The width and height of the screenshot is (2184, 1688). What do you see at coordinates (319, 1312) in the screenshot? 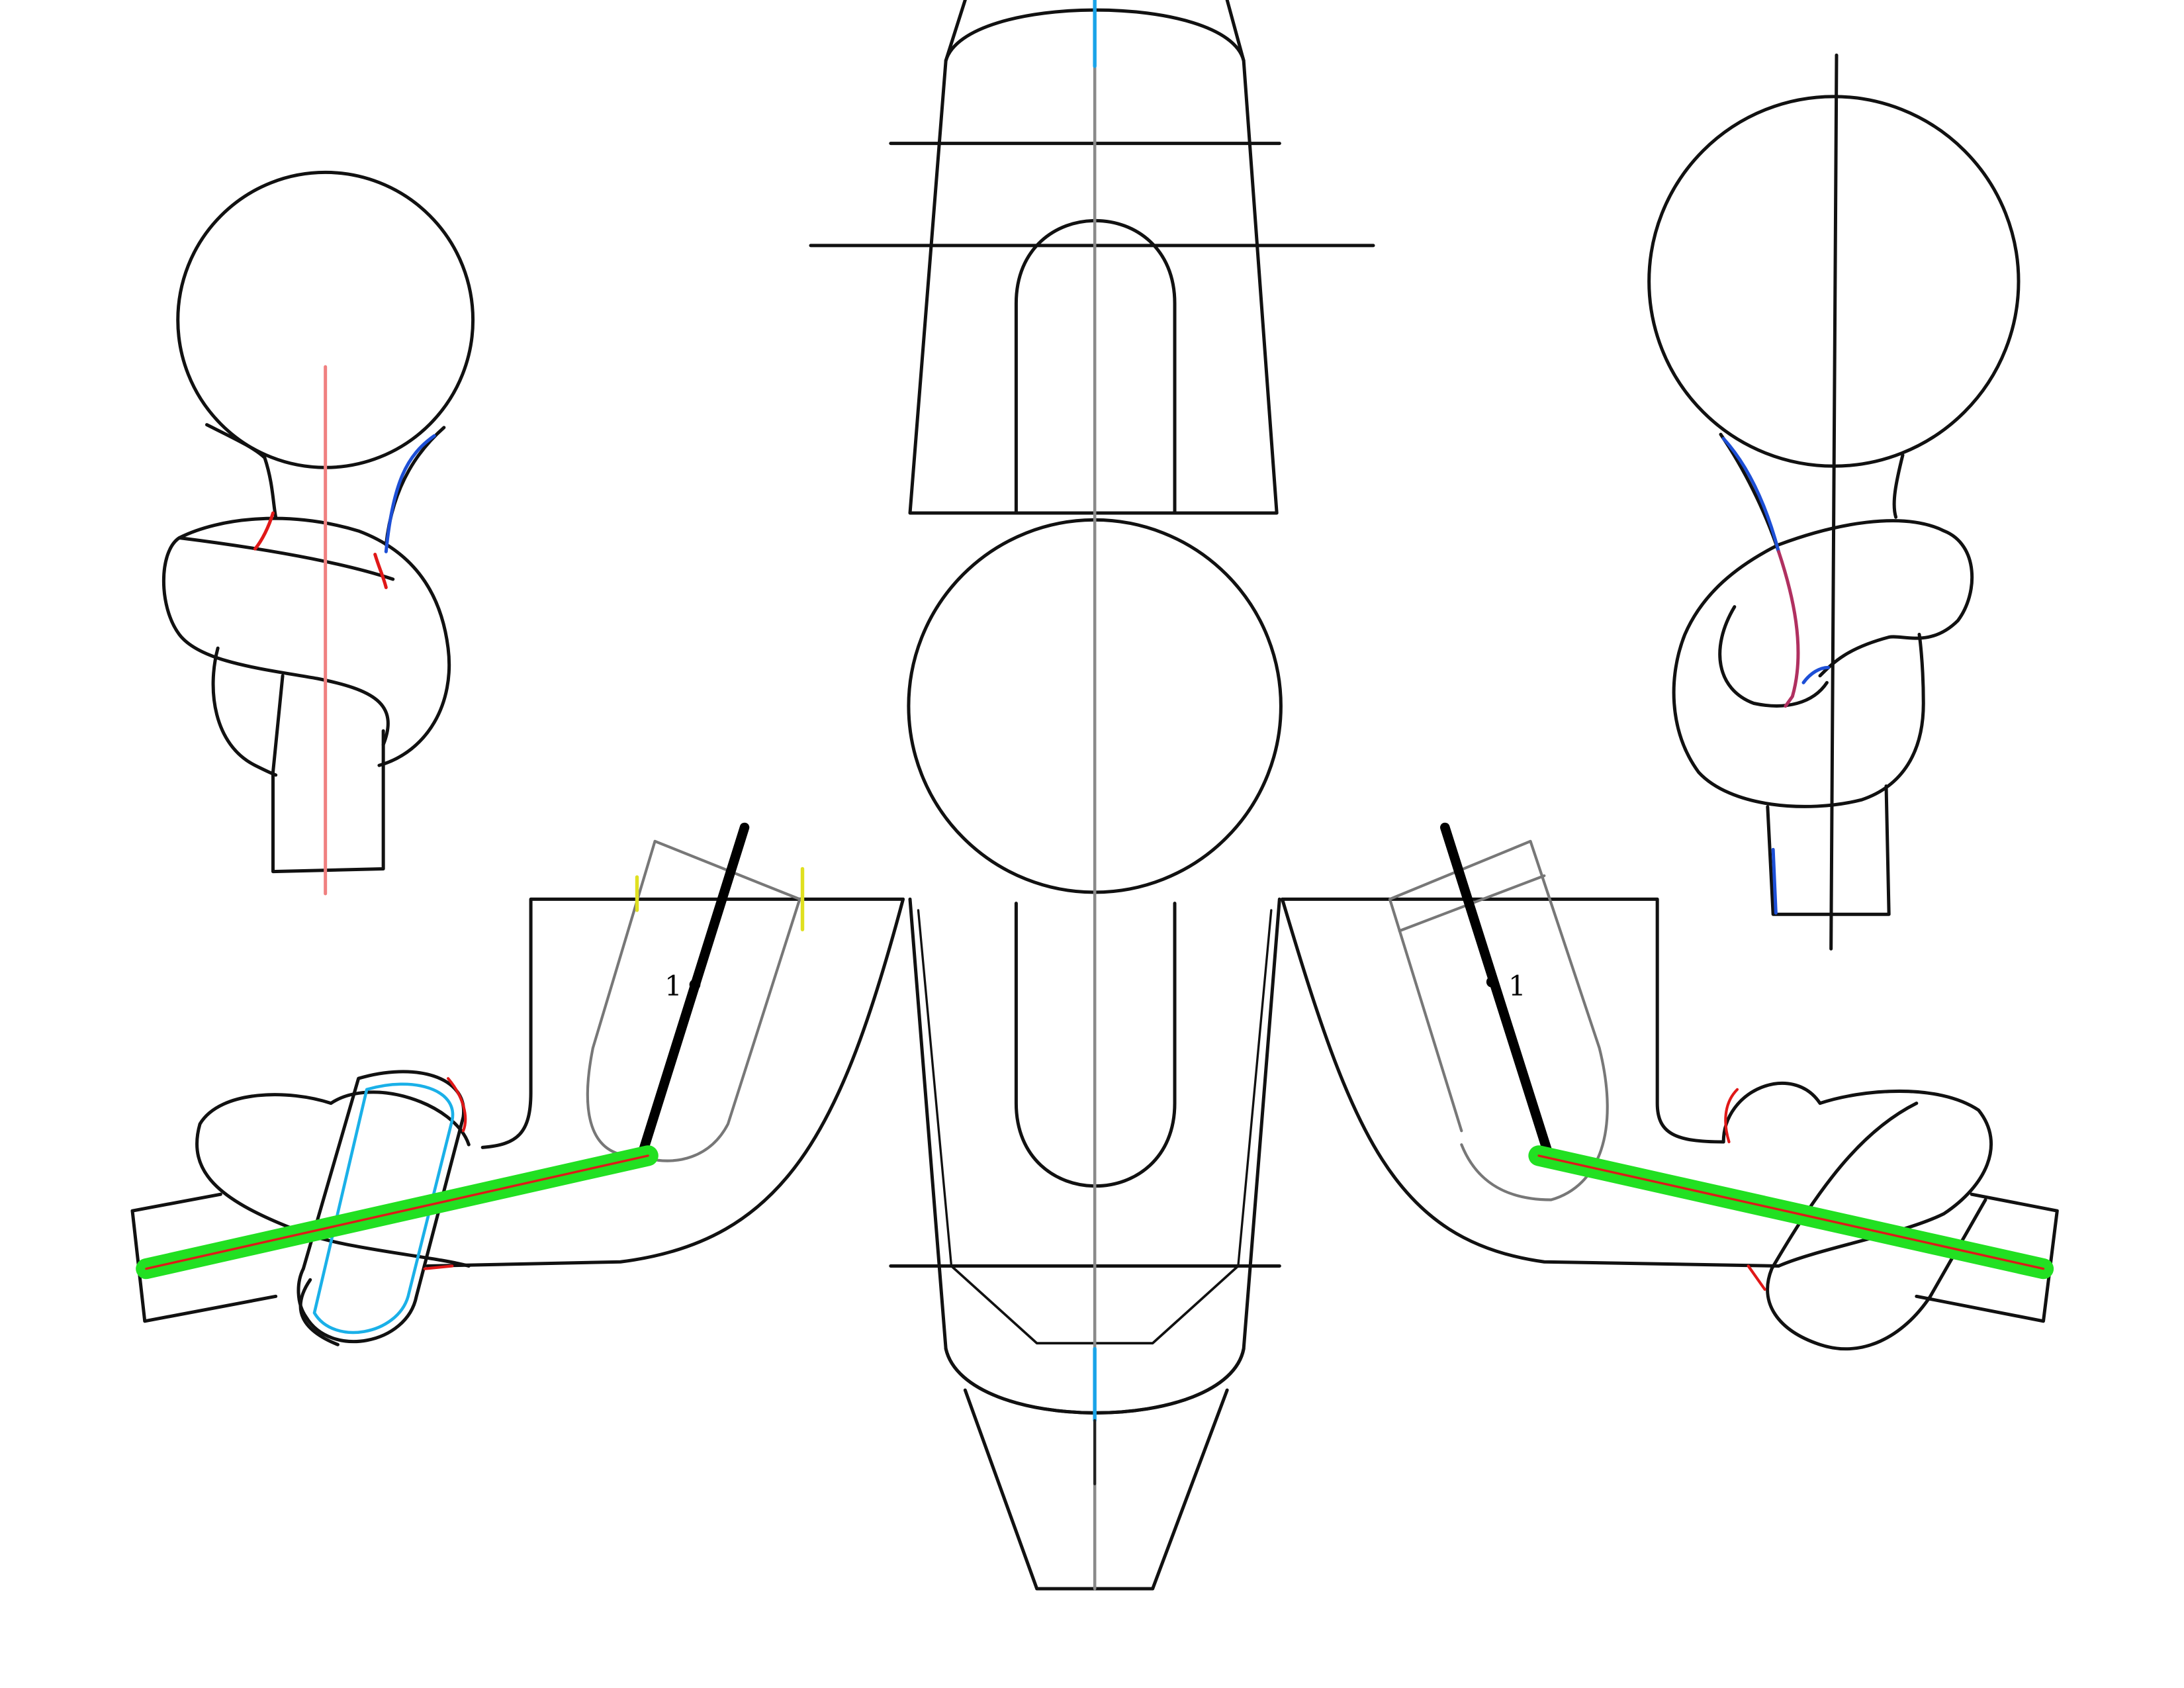
I see `left-knot-lobe` at bounding box center [319, 1312].